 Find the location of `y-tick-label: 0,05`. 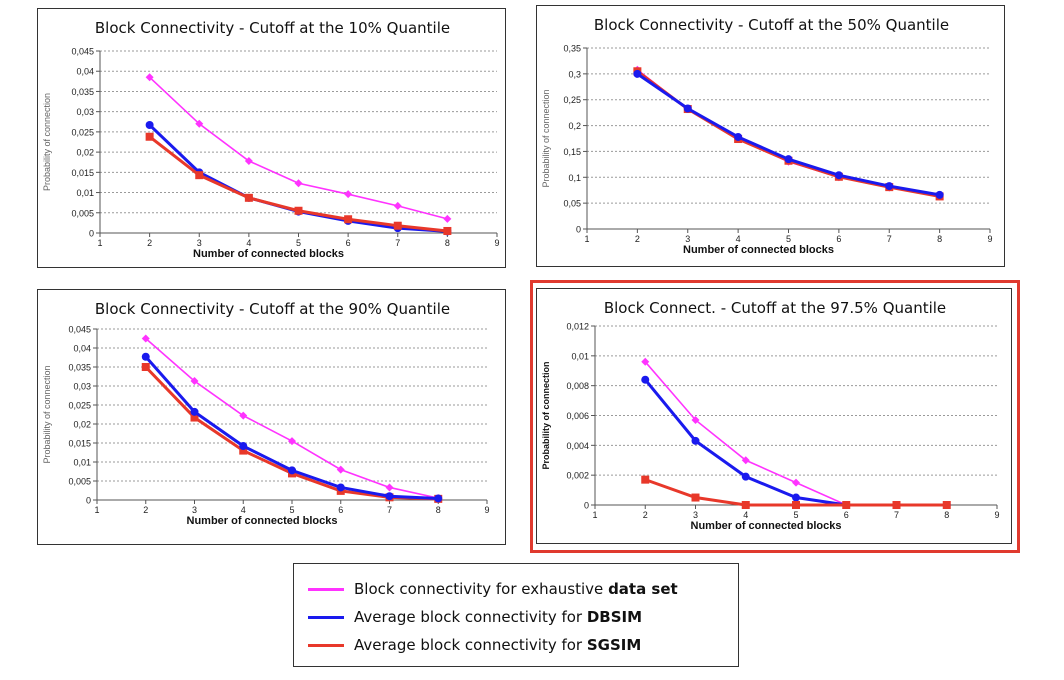

y-tick-label: 0,05 is located at coordinates (572, 204).